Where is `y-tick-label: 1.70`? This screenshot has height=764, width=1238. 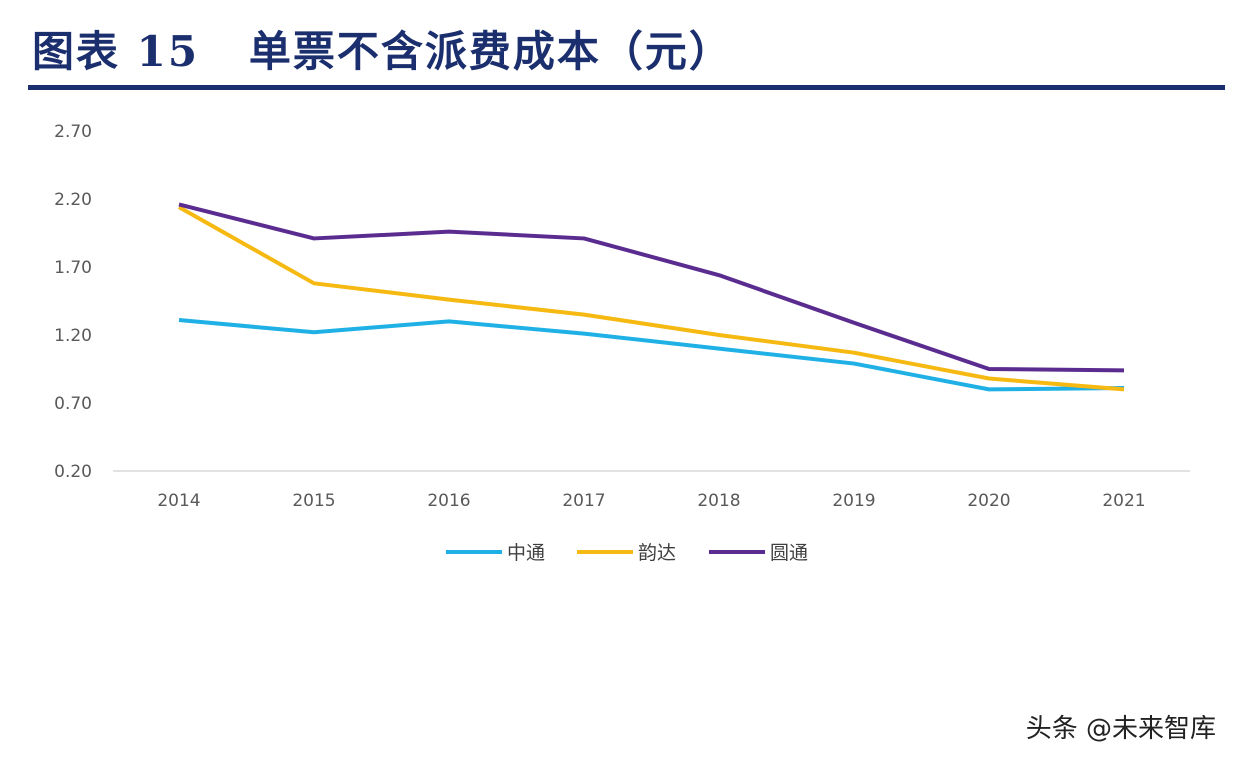 y-tick-label: 1.70 is located at coordinates (73, 268).